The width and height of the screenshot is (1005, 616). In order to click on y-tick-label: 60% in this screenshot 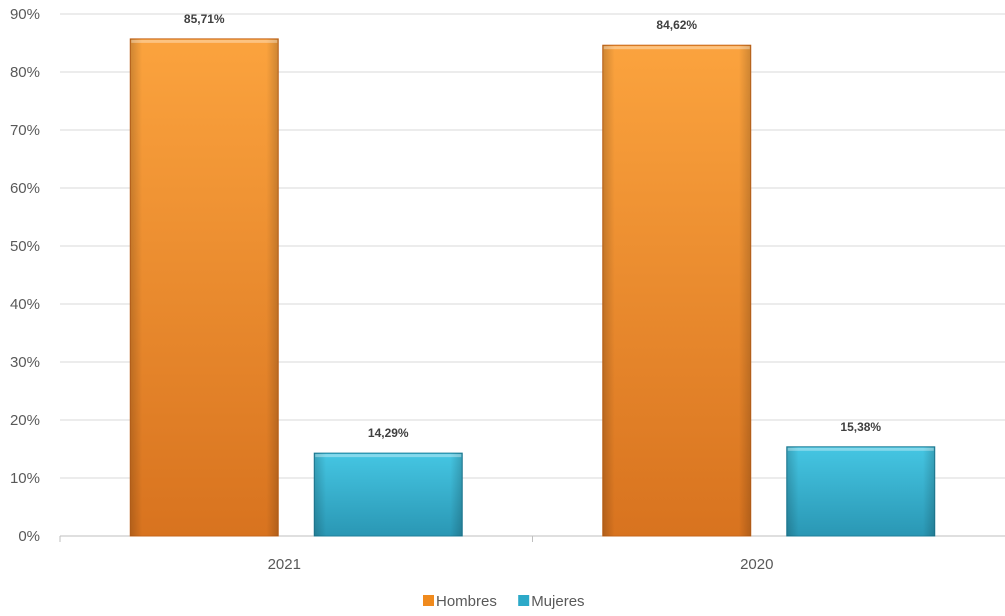, I will do `click(25, 188)`.